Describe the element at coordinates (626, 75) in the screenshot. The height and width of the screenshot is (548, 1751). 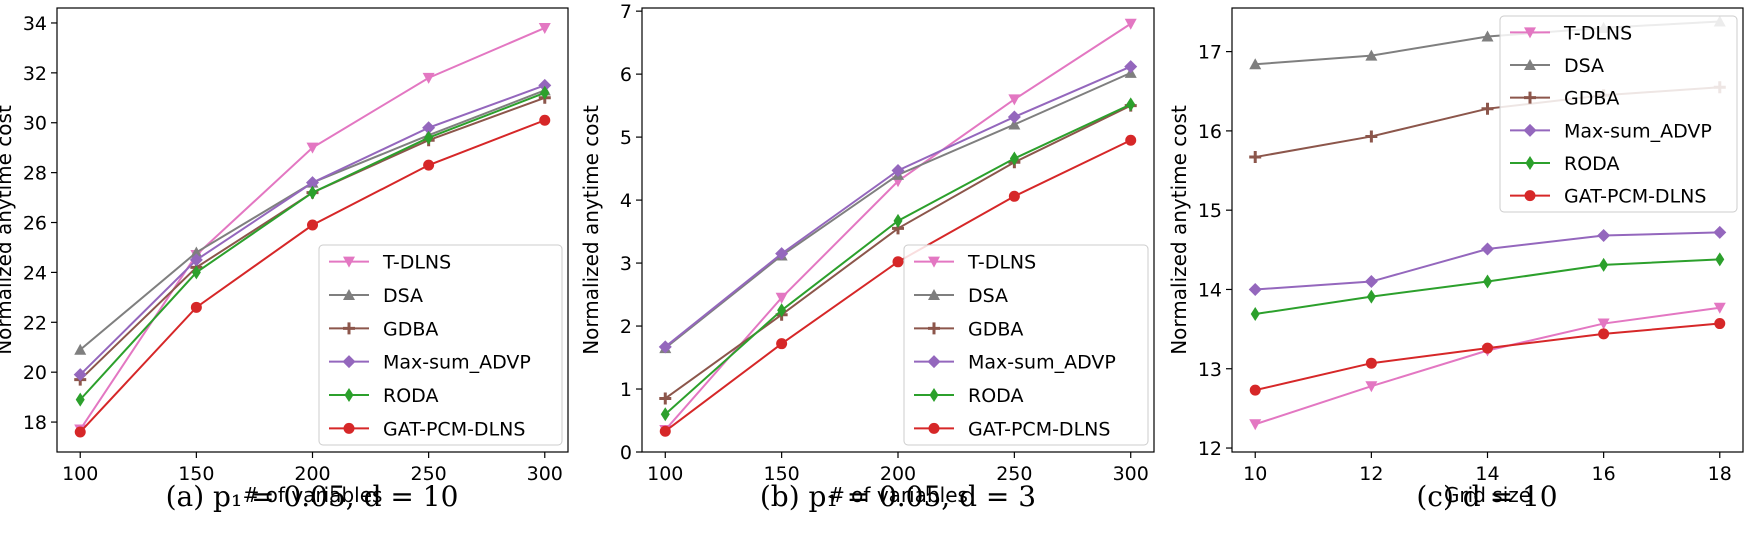
I see `y-tick-label: 6` at that location.